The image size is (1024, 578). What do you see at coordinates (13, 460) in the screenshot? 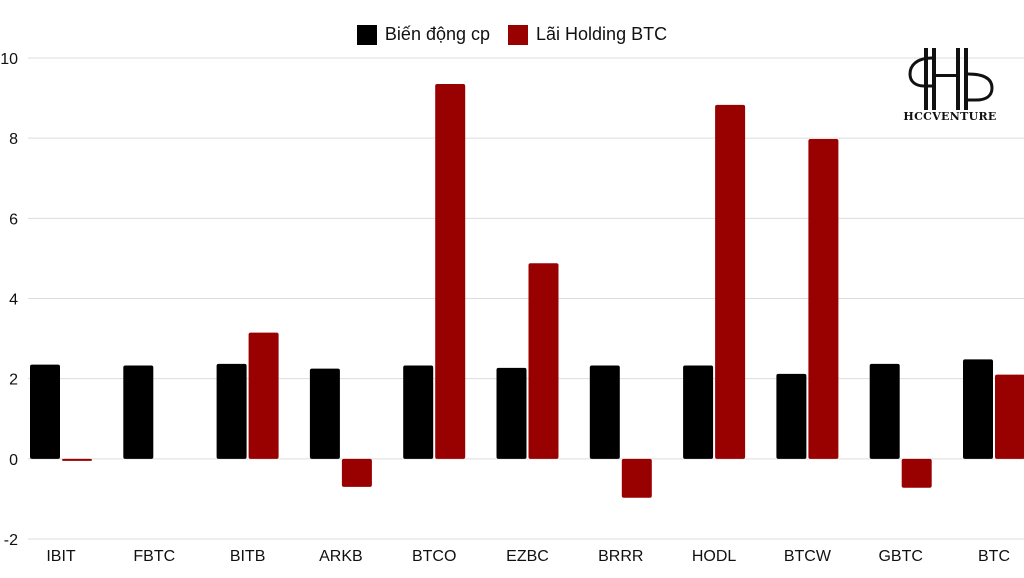
I see `y-tick-label: 0` at bounding box center [13, 460].